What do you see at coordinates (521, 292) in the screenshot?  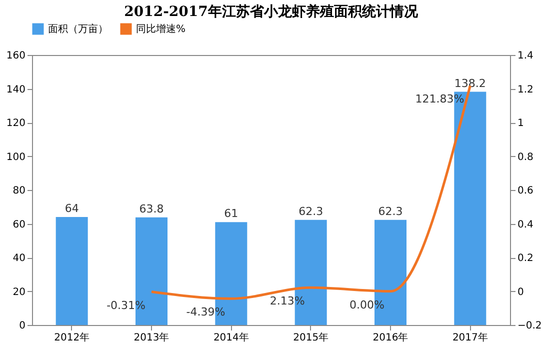 I see `y2-tick-label: 0` at bounding box center [521, 292].